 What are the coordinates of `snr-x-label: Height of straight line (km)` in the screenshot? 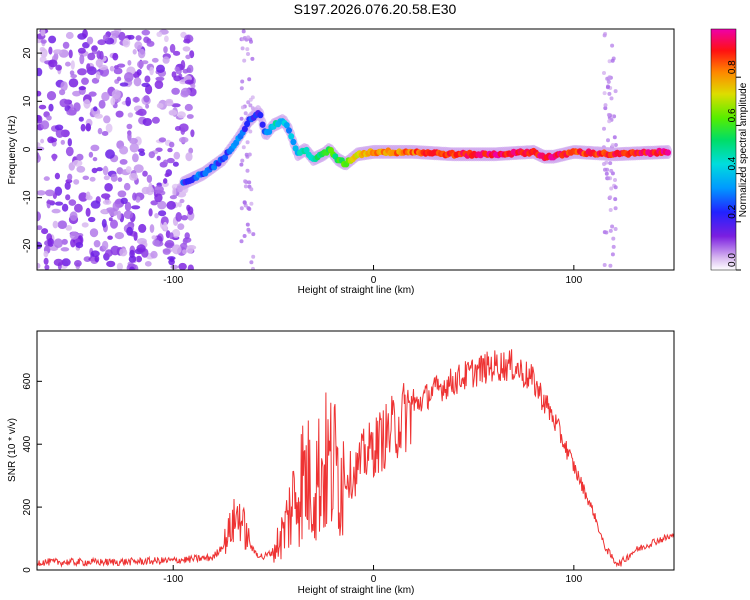 It's located at (356, 590).